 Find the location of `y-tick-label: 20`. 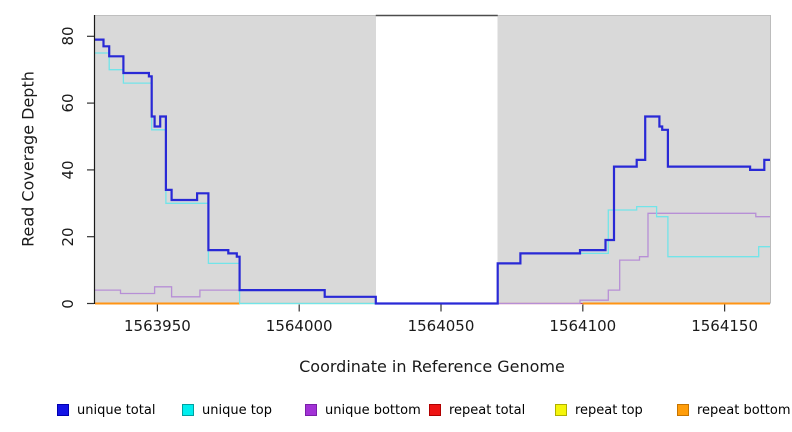

y-tick-label: 20 is located at coordinates (68, 237).